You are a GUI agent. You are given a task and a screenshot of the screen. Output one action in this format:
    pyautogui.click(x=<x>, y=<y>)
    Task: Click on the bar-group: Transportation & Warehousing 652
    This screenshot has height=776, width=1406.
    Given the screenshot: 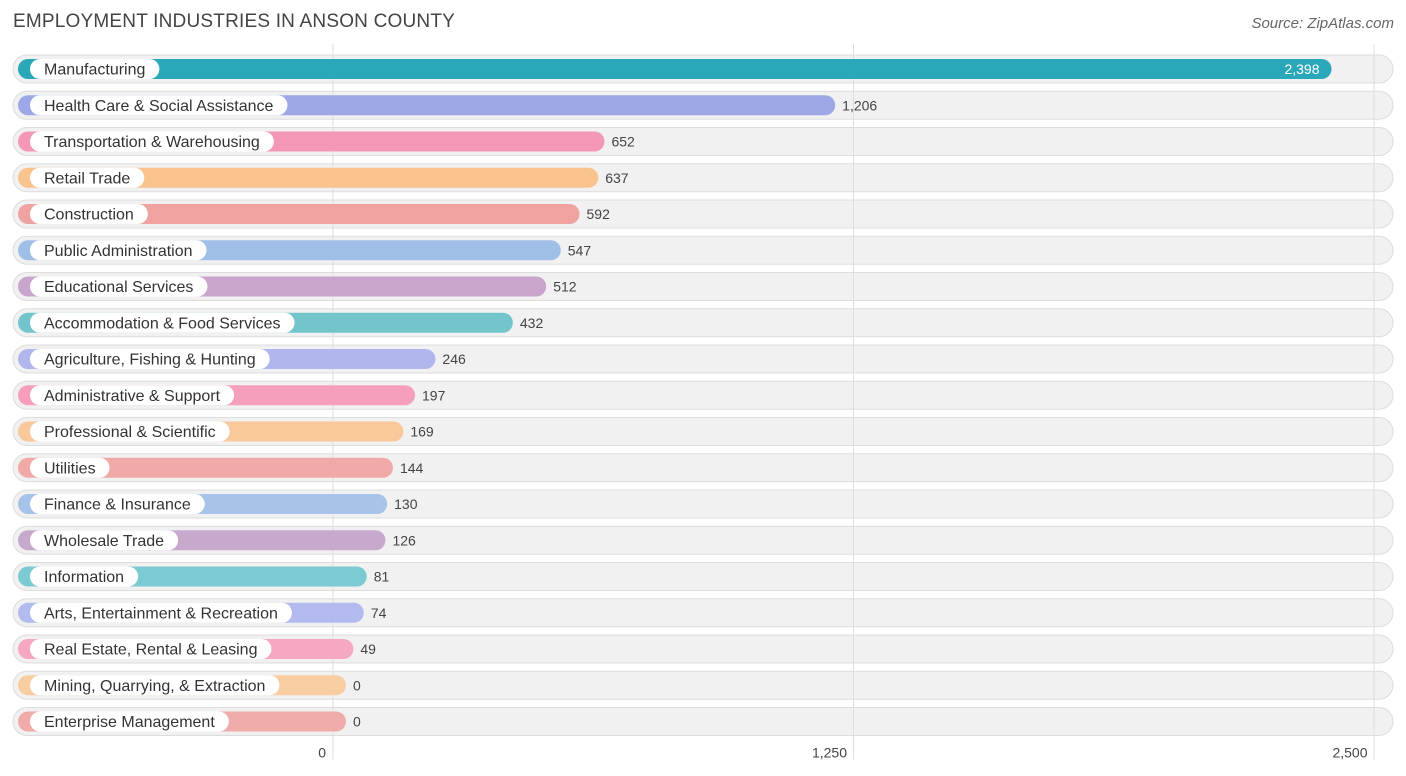 What is the action you would take?
    pyautogui.click(x=326, y=141)
    